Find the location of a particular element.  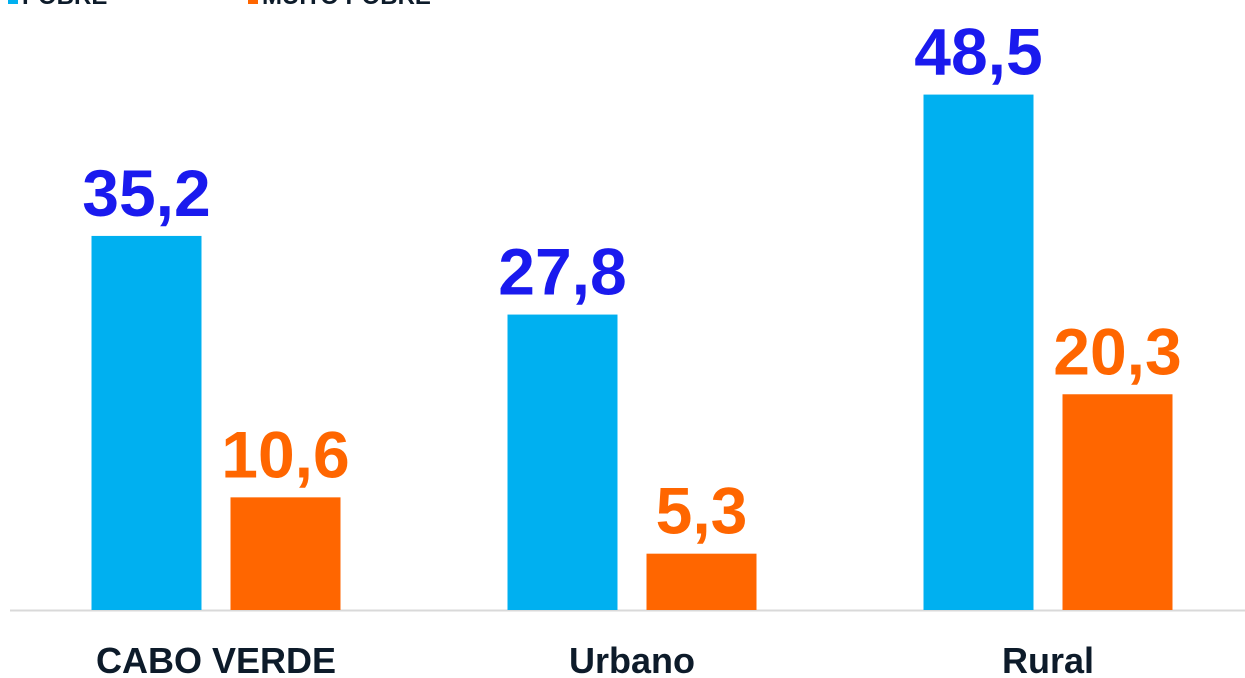

legend-label: POBRE is located at coordinates (64, 5).